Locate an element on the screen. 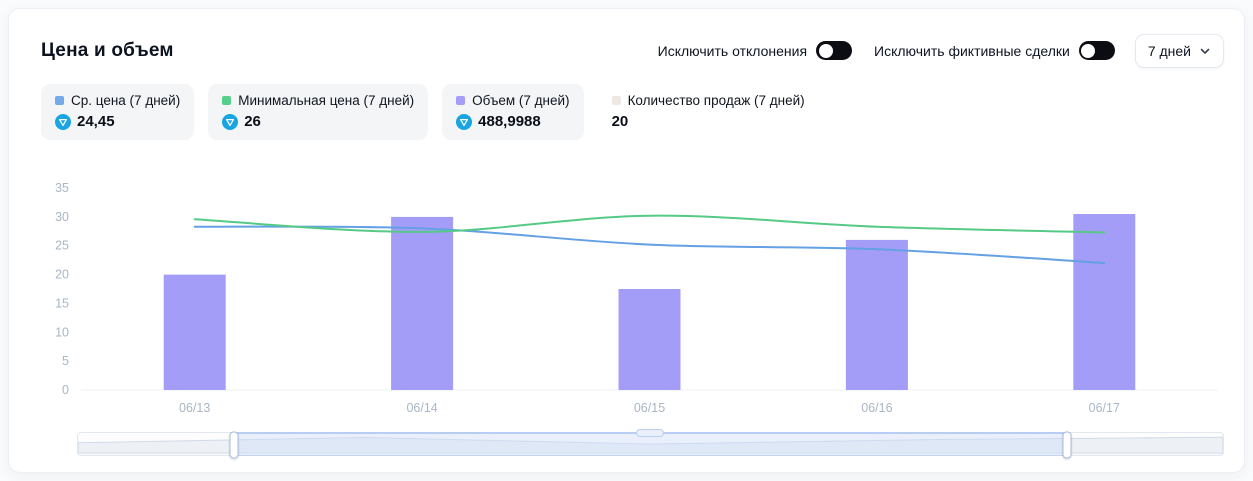 The width and height of the screenshot is (1253, 481). legend-value-text: 488,9988 is located at coordinates (509, 121).